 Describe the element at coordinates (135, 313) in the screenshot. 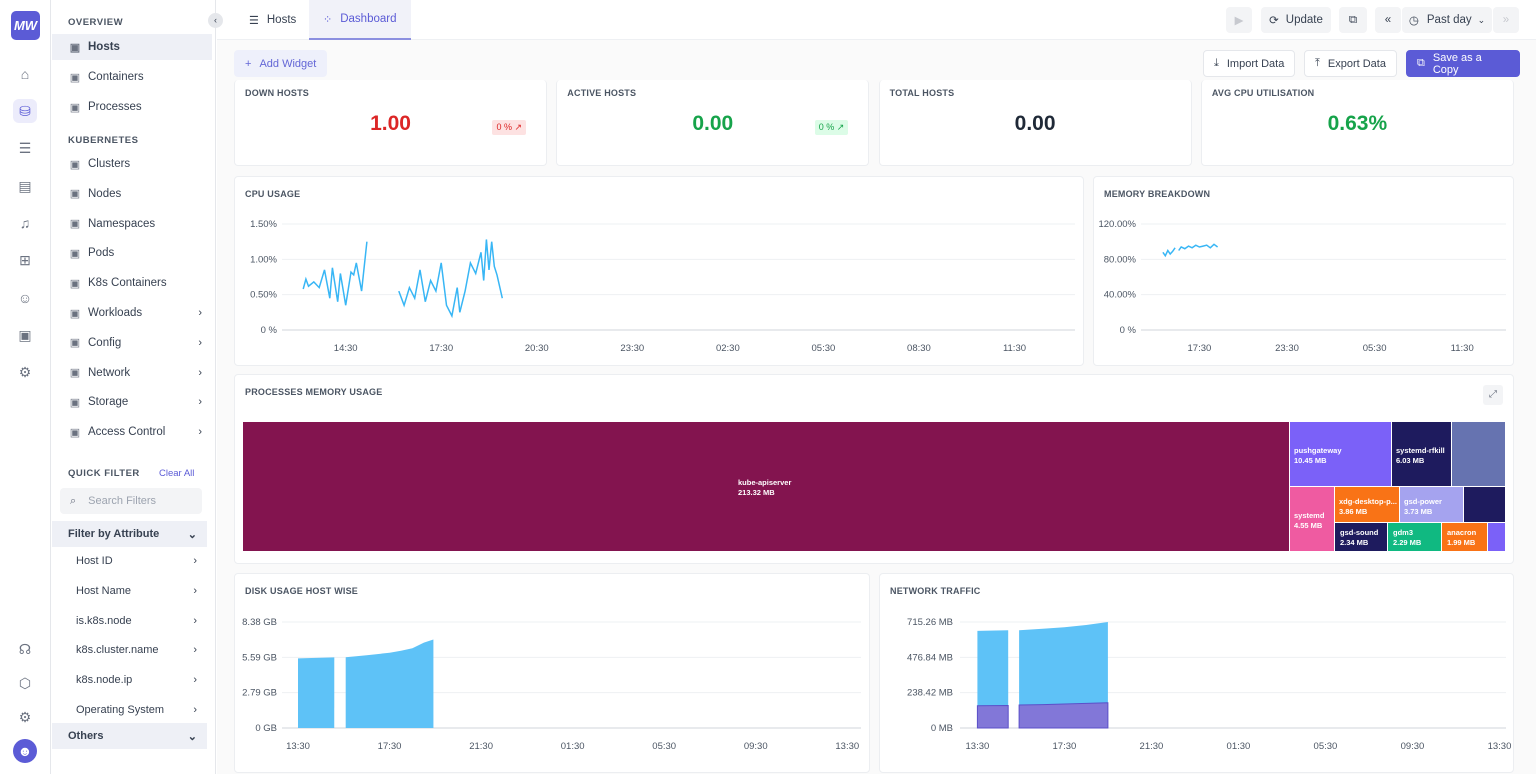

I see `sidebar-item-workloads: ▣ Workloads ›` at that location.